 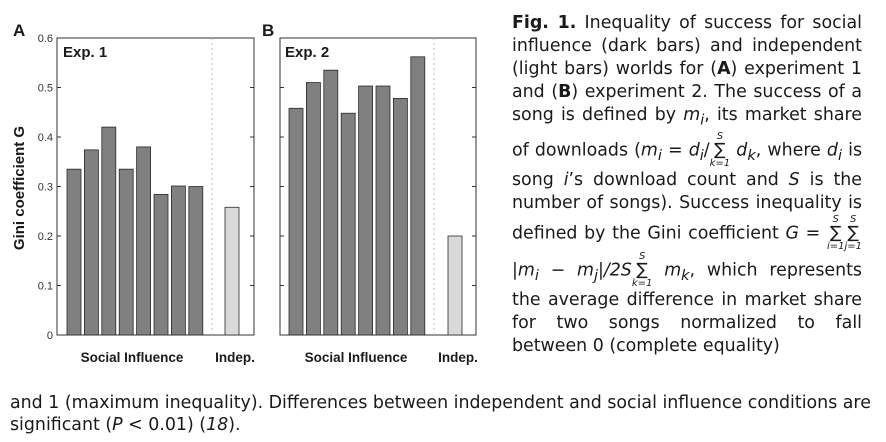 I want to click on caption-ref-a: A, so click(x=724, y=68).